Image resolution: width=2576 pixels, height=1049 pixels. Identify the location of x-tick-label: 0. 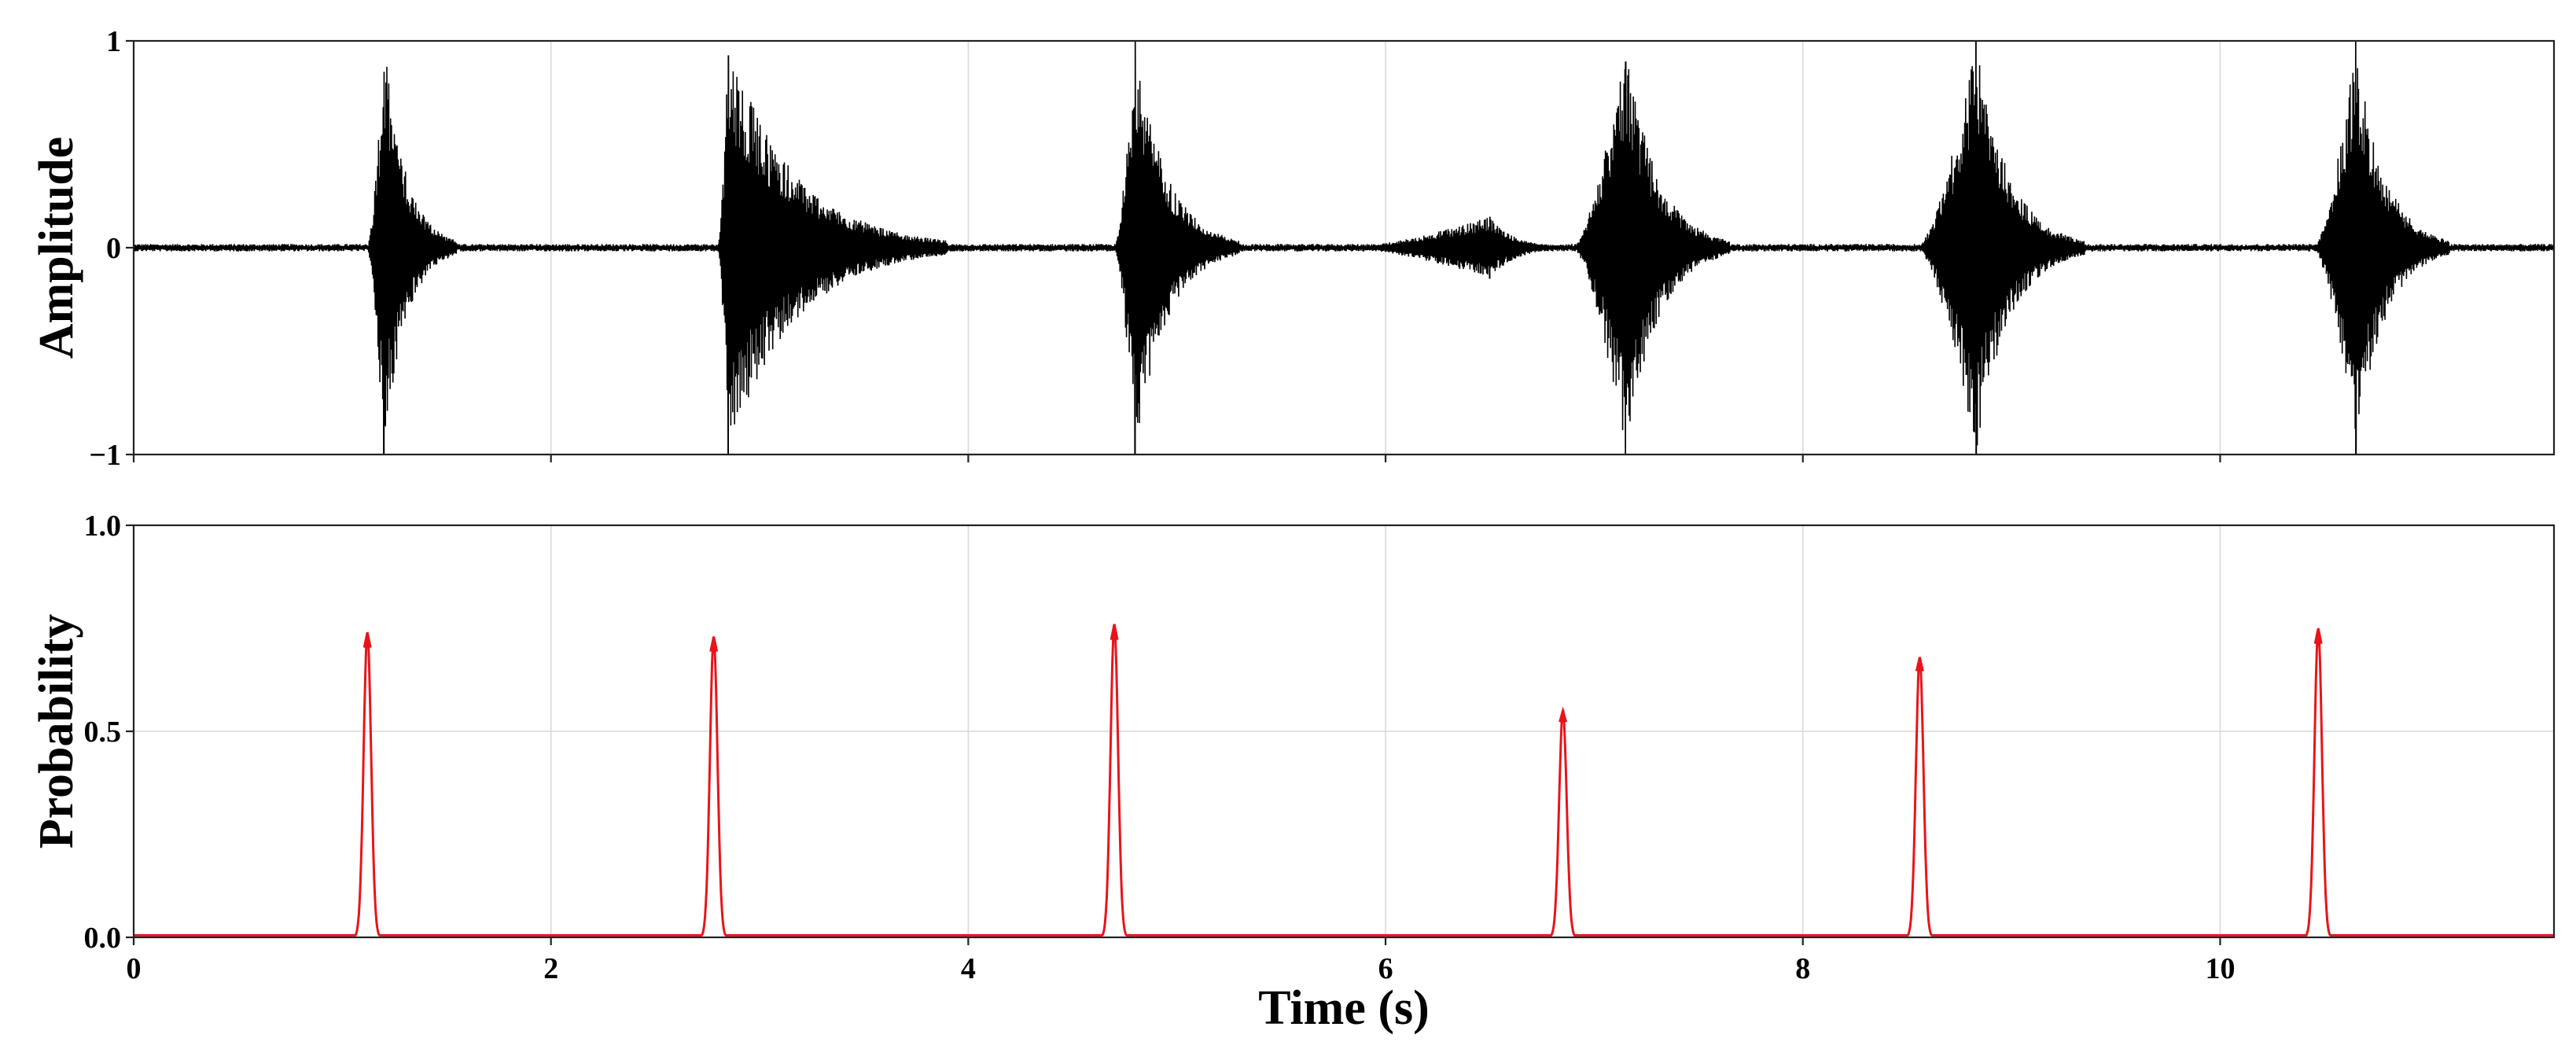
(134, 968).